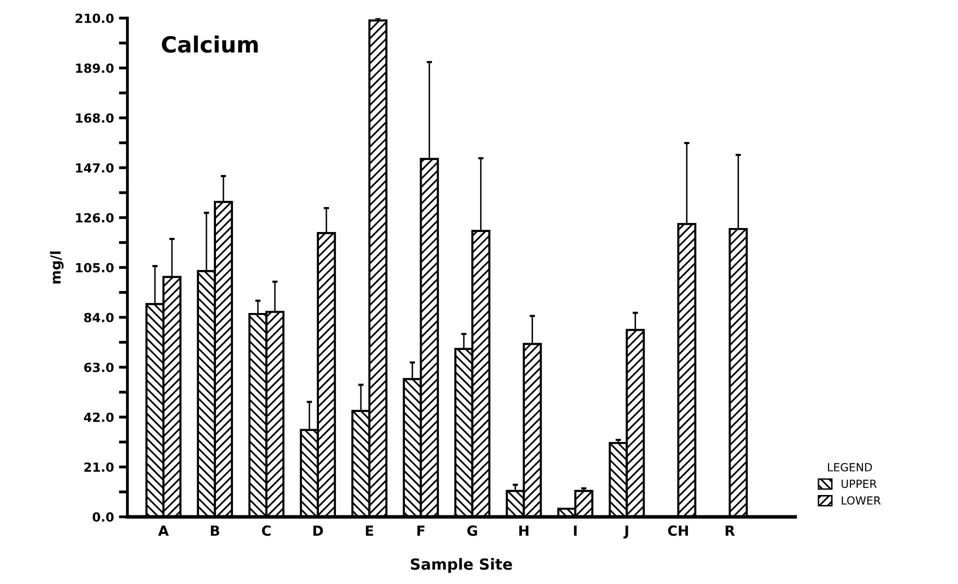  I want to click on x-tick-label: B, so click(215, 531).